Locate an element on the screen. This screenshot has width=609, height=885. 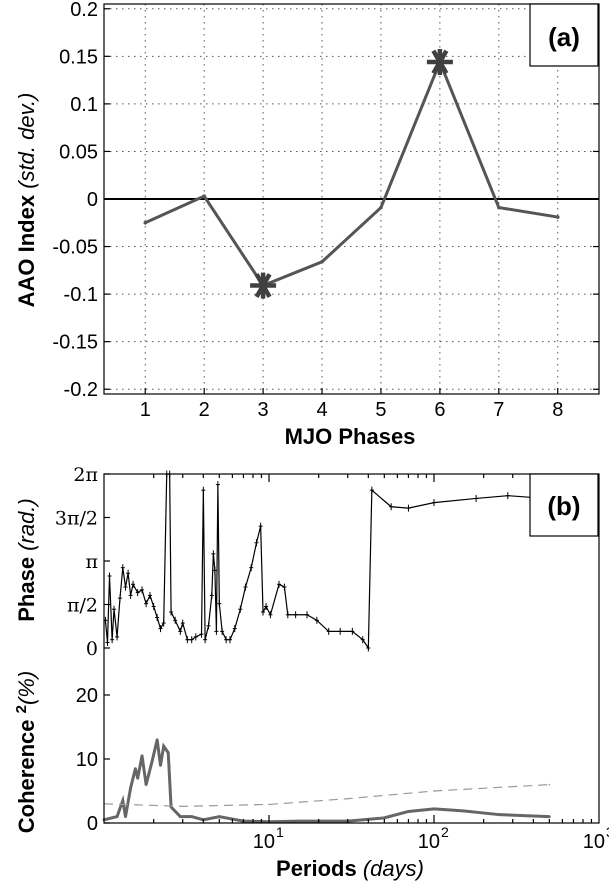
phase-ylabel: Phase (rad.) is located at coordinates (26, 560).